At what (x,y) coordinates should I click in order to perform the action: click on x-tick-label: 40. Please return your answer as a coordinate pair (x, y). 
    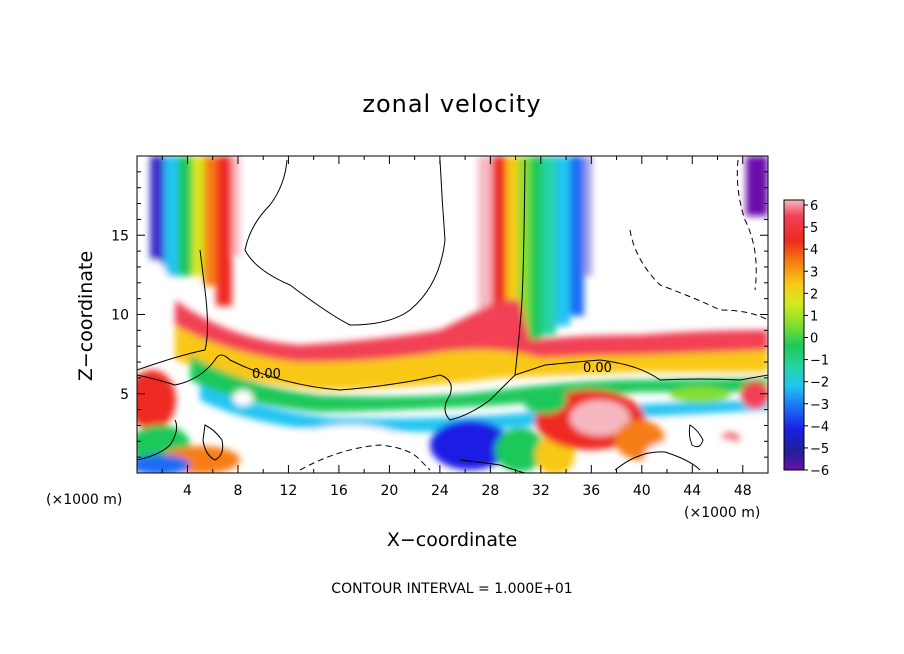
    Looking at the image, I should click on (642, 491).